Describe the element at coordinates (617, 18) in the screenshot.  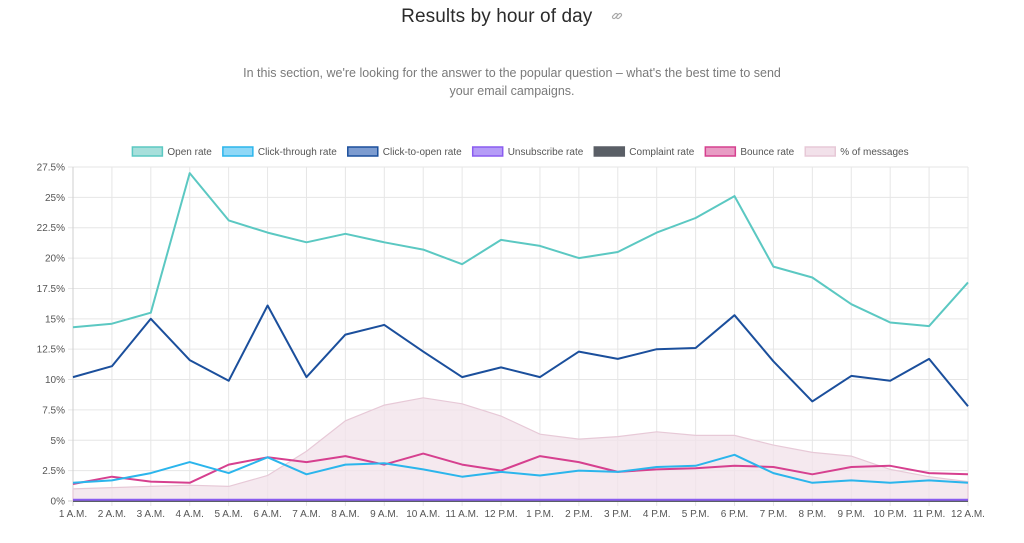
I see `link-icon` at that location.